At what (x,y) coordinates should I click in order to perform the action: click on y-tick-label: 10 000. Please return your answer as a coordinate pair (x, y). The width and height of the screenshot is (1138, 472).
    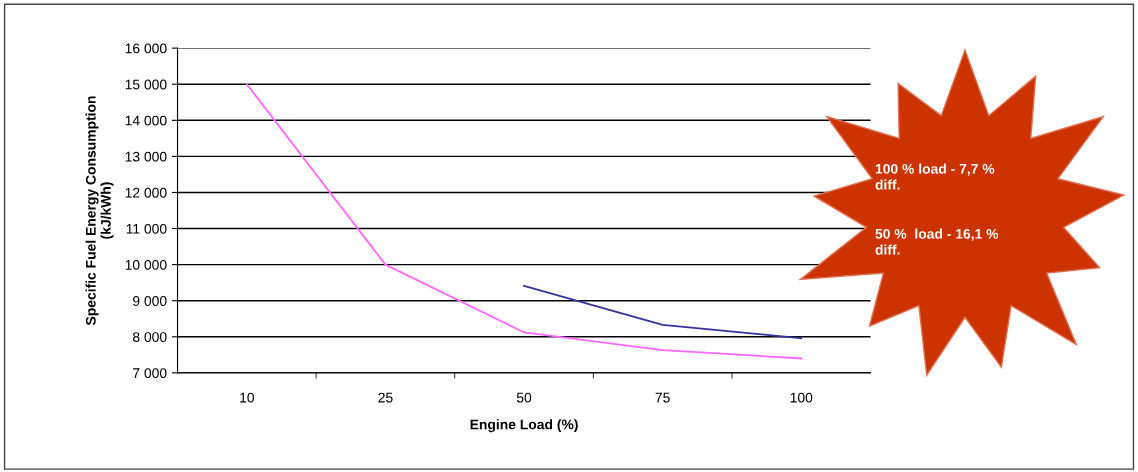
    Looking at the image, I should click on (146, 264).